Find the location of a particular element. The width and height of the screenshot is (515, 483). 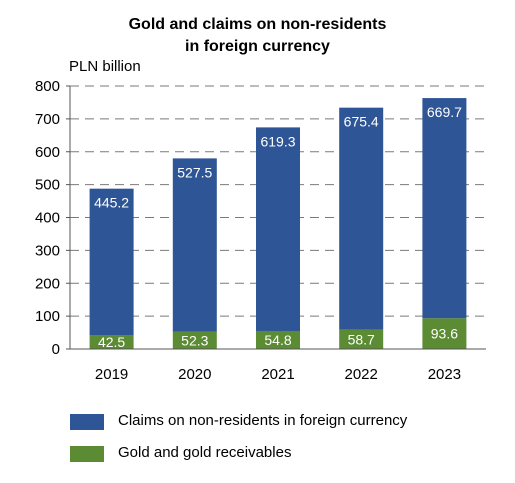

y-tick-label: 0 is located at coordinates (56, 349).